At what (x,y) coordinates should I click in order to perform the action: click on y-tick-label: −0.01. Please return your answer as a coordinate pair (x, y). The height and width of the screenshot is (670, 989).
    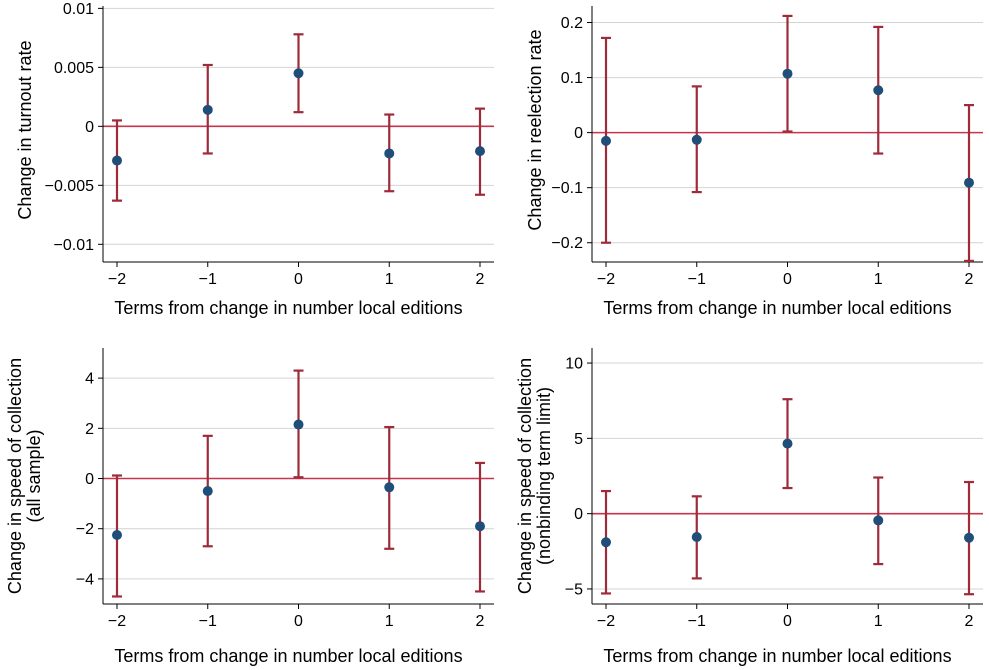
    Looking at the image, I should click on (74, 245).